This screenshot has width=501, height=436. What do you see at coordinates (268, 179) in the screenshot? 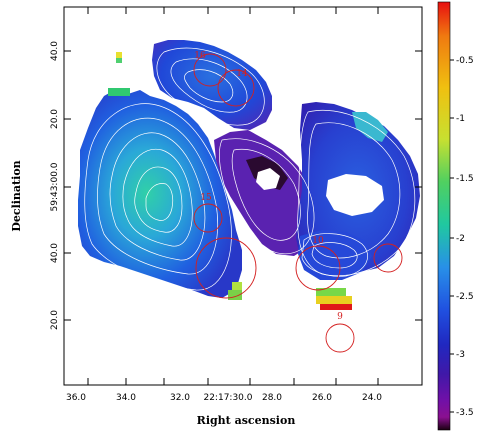
I see `map-region-ridge-hole` at bounding box center [268, 179].